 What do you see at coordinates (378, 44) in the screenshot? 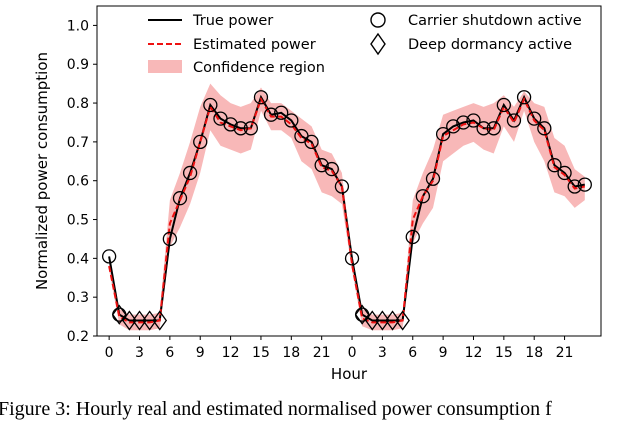
I see `legend-deep-dormancy-marker` at bounding box center [378, 44].